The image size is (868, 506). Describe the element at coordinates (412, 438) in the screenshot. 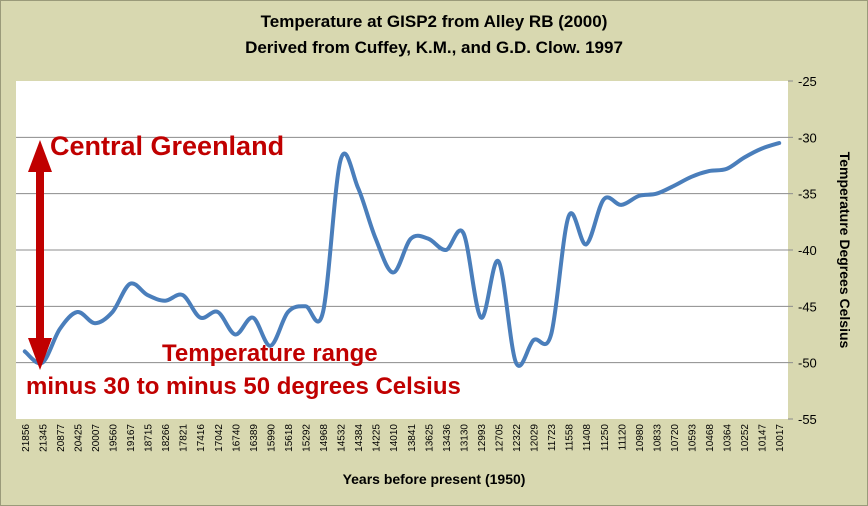

I see `x-tick-label: 13841` at that location.